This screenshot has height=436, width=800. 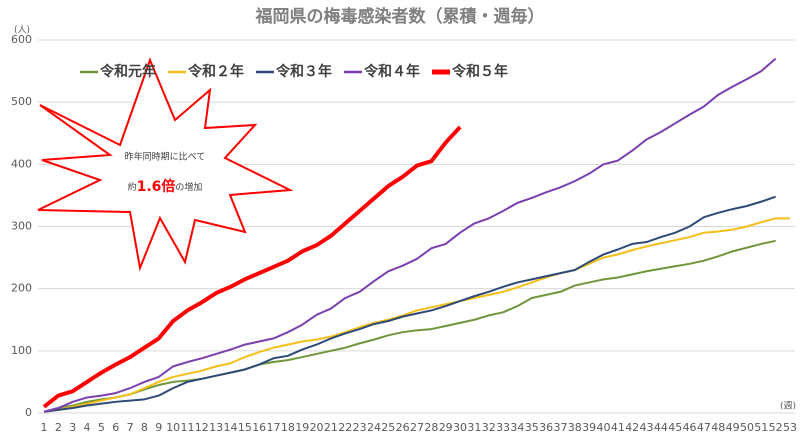 What do you see at coordinates (661, 427) in the screenshot?
I see `x-tick-label: 44` at bounding box center [661, 427].